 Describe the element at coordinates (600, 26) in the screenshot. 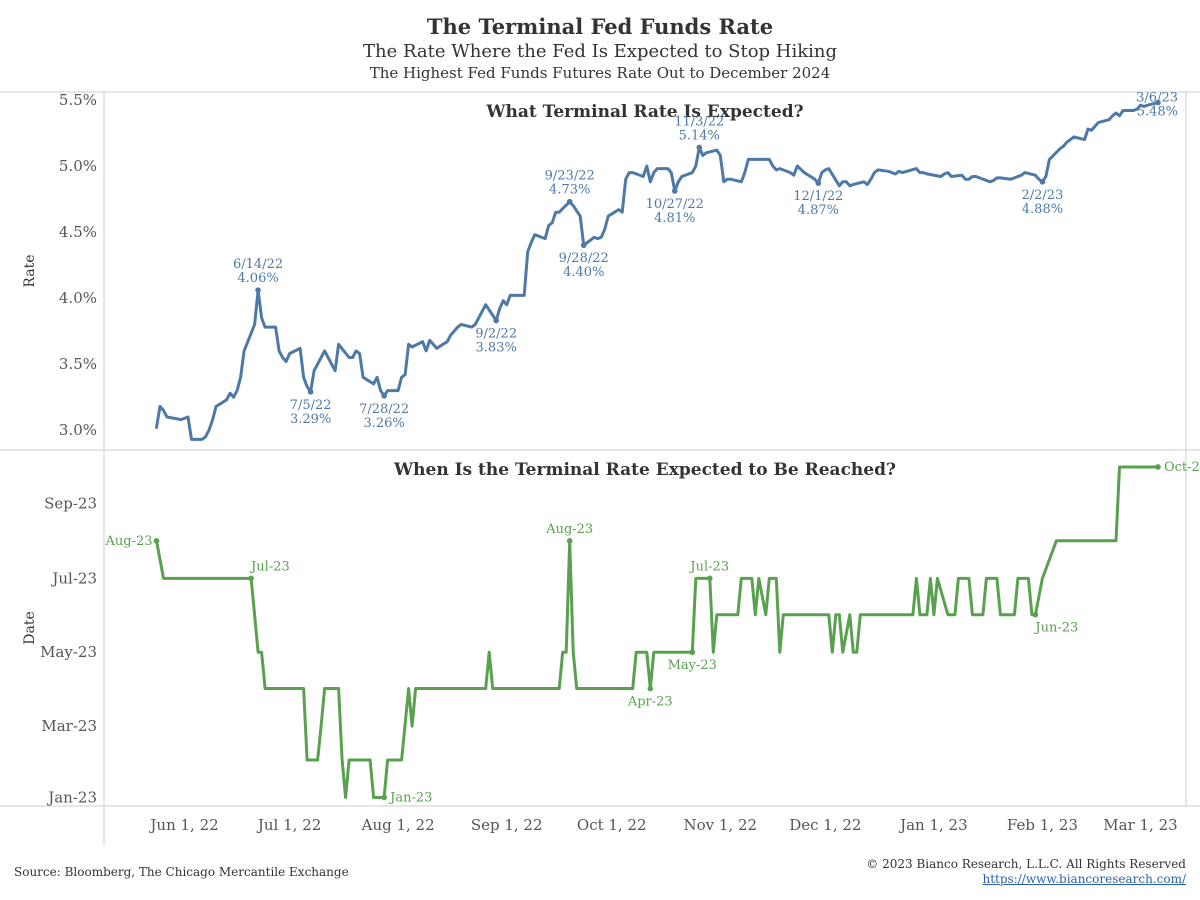

I see `page-title: The Terminal Fed Funds Rate` at that location.